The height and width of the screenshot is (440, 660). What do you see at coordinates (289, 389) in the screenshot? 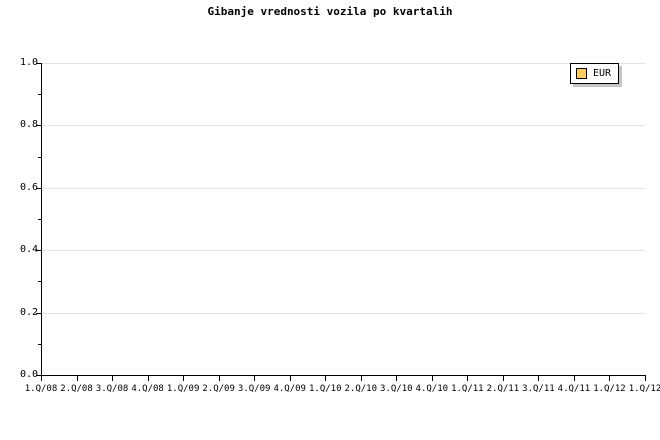
I see `x-axis-tick-label: 4.Q/09` at bounding box center [289, 389].